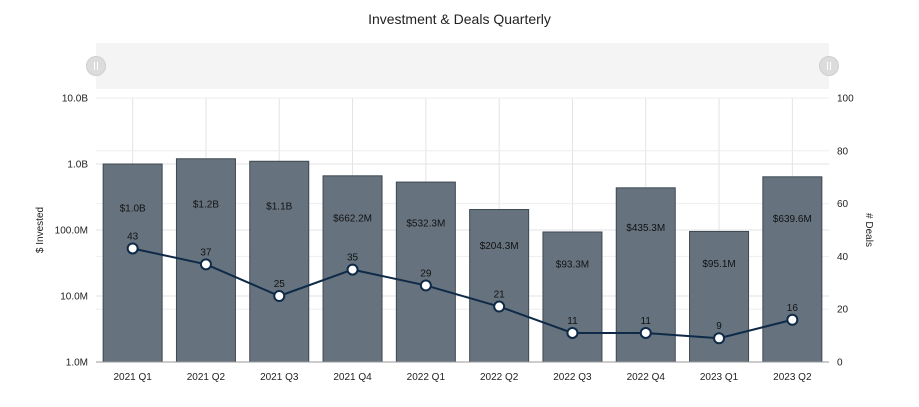 Image resolution: width=919 pixels, height=407 pixels. I want to click on y-left-tick-label: 1.0B, so click(77, 165).